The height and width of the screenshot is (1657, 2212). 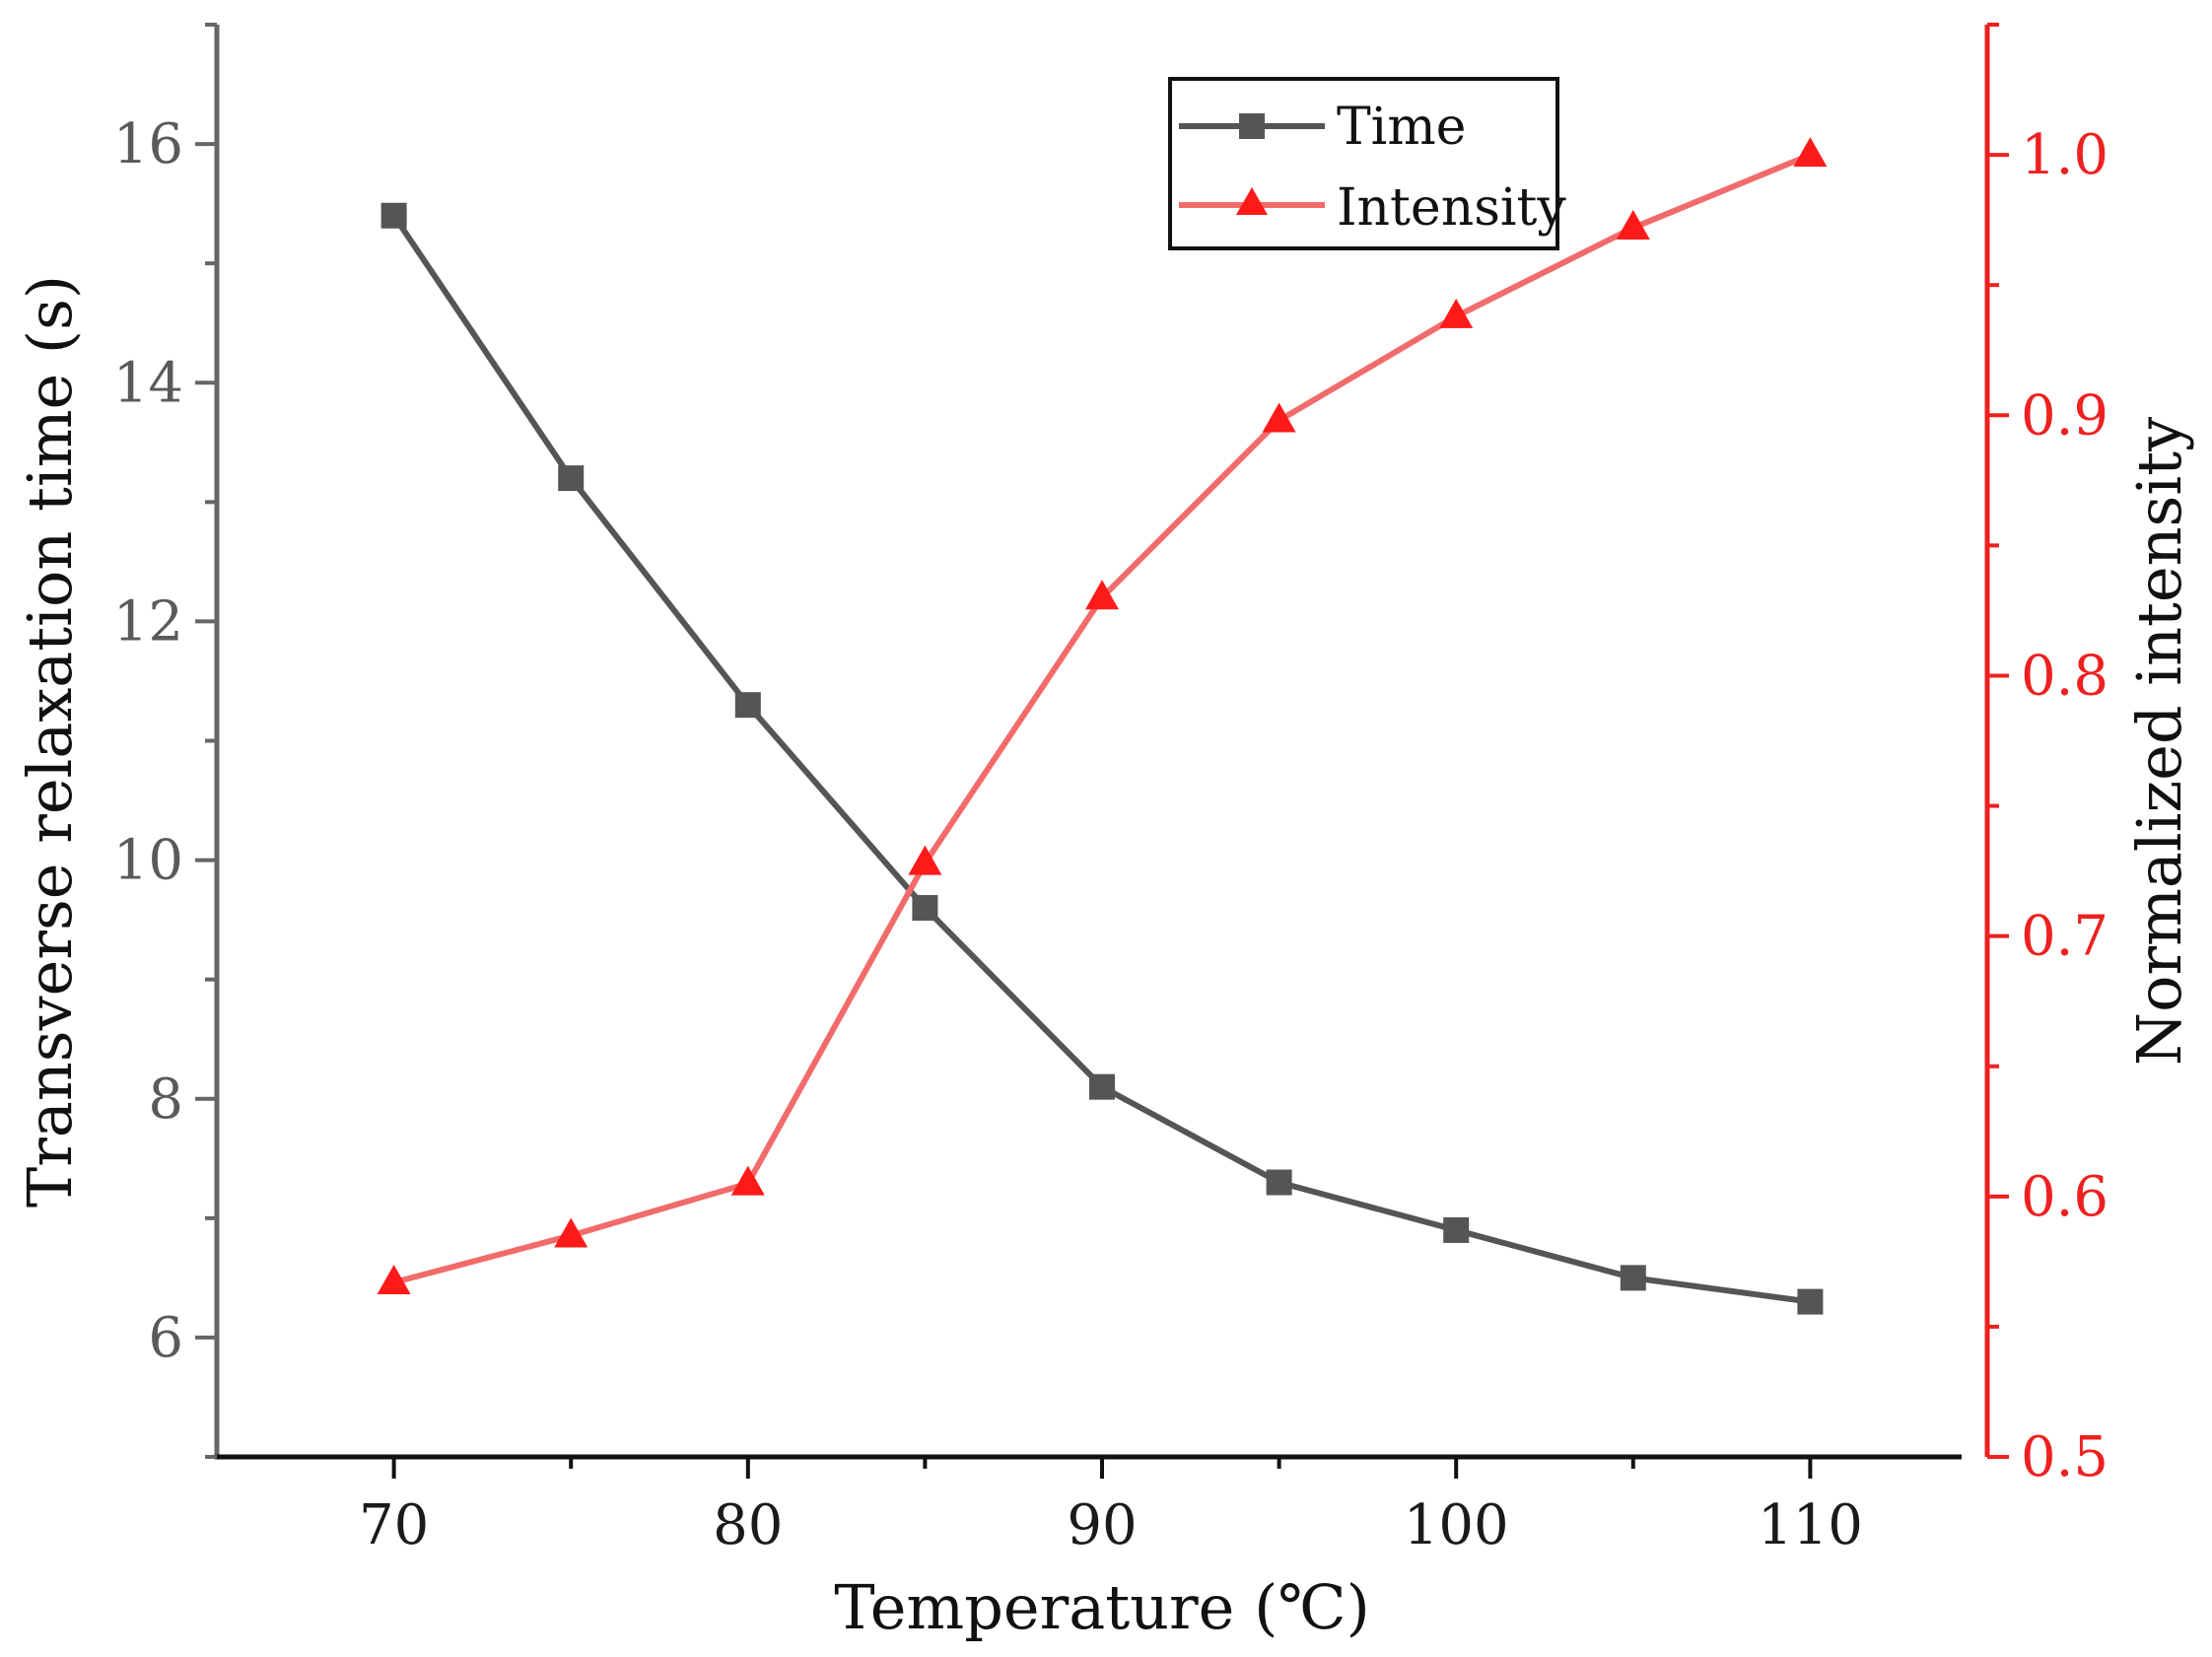 What do you see at coordinates (2064, 1457) in the screenshot?
I see `right-y-tick-label: 0.5` at bounding box center [2064, 1457].